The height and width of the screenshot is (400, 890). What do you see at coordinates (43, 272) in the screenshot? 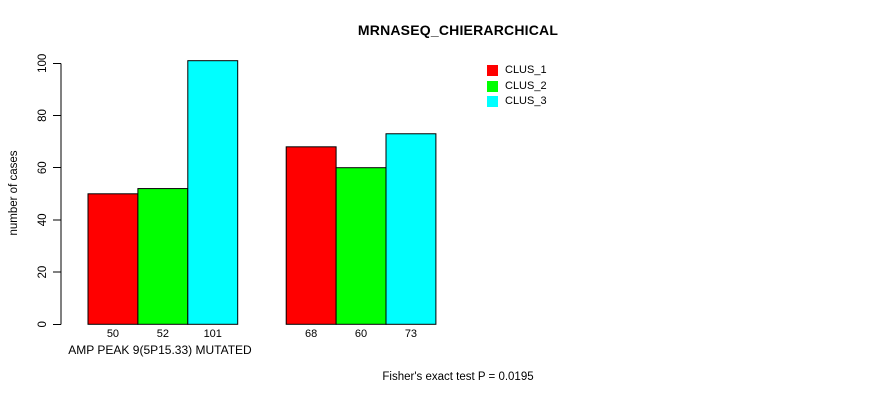
I see `y-axis-tick-label: 20` at bounding box center [43, 272].